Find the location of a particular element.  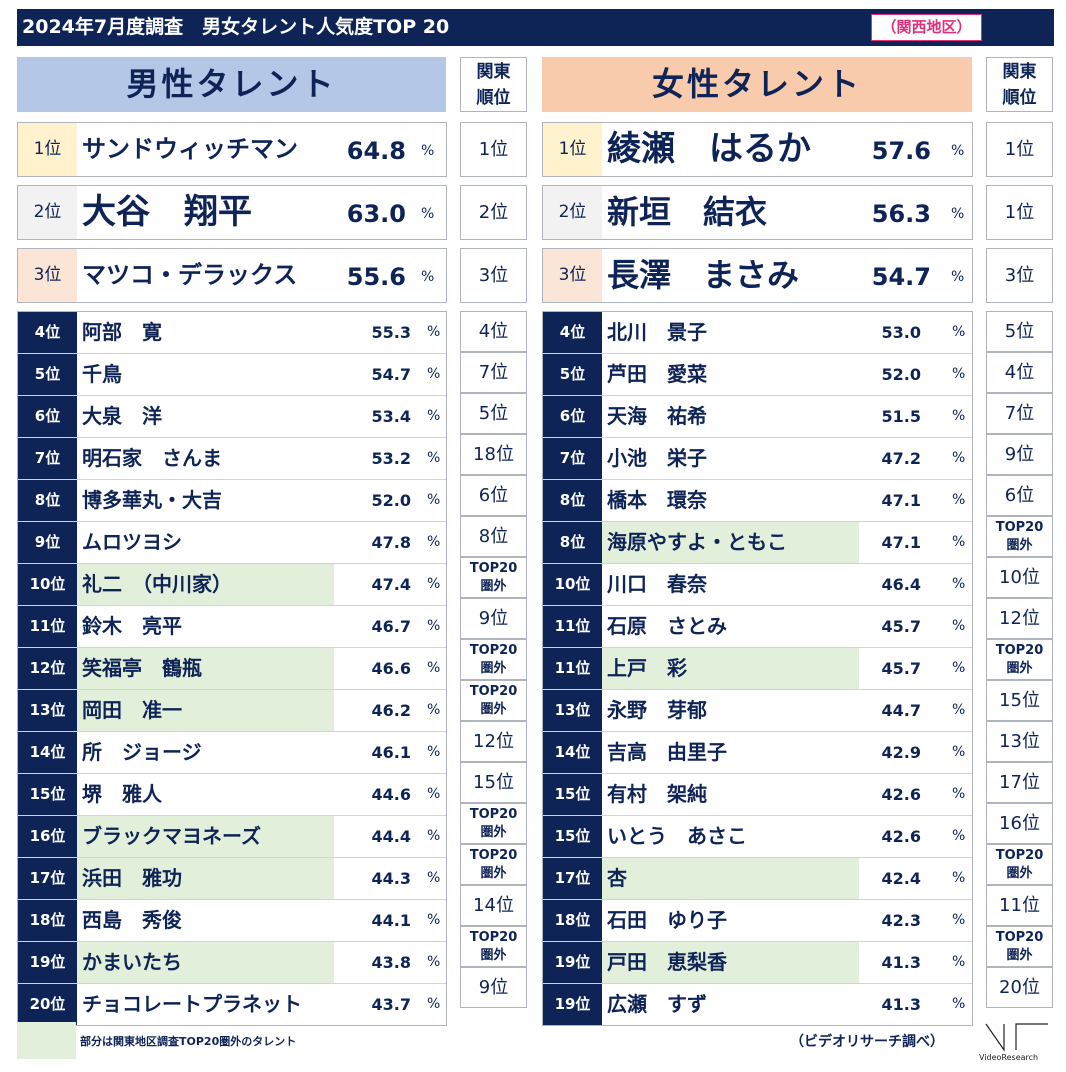

table-row: 13位 永野 芽郁 44.7% is located at coordinates (757, 711).